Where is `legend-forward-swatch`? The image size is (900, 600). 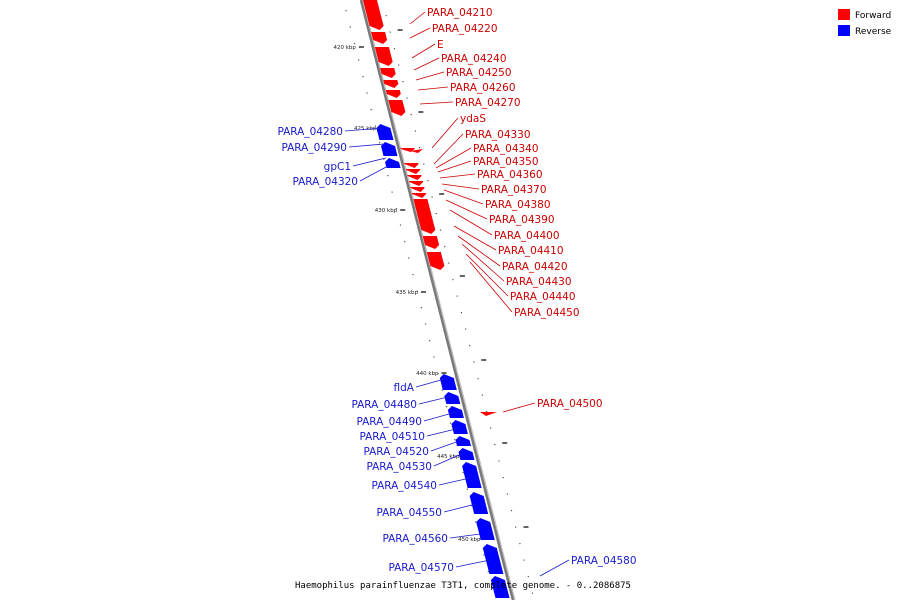 legend-forward-swatch is located at coordinates (844, 14).